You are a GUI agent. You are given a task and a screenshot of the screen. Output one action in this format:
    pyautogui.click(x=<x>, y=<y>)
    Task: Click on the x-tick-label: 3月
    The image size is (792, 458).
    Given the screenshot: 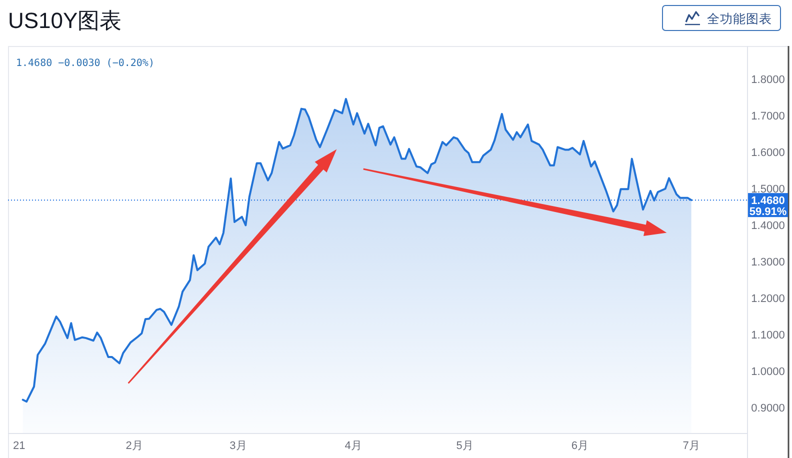 What is the action you would take?
    pyautogui.click(x=238, y=446)
    